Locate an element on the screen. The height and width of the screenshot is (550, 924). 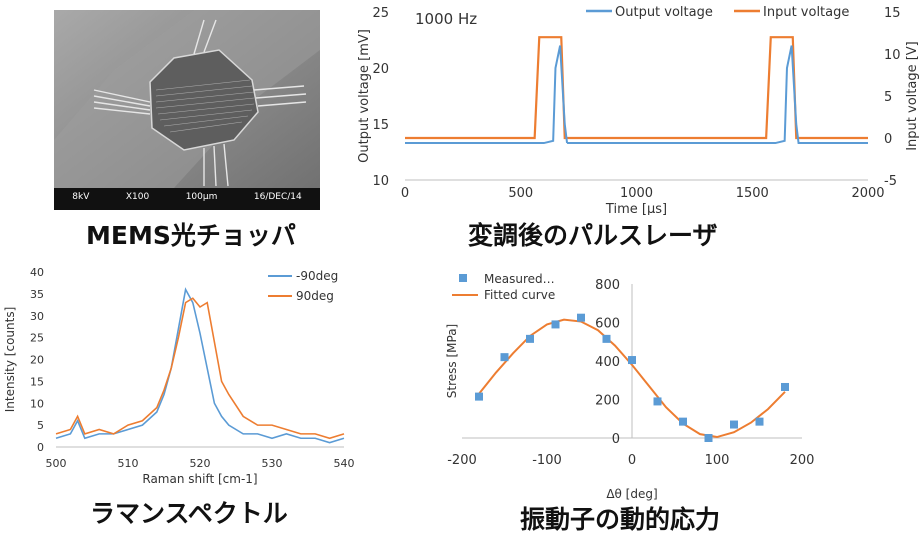
series-line-90deg is located at coordinates (200, 368).